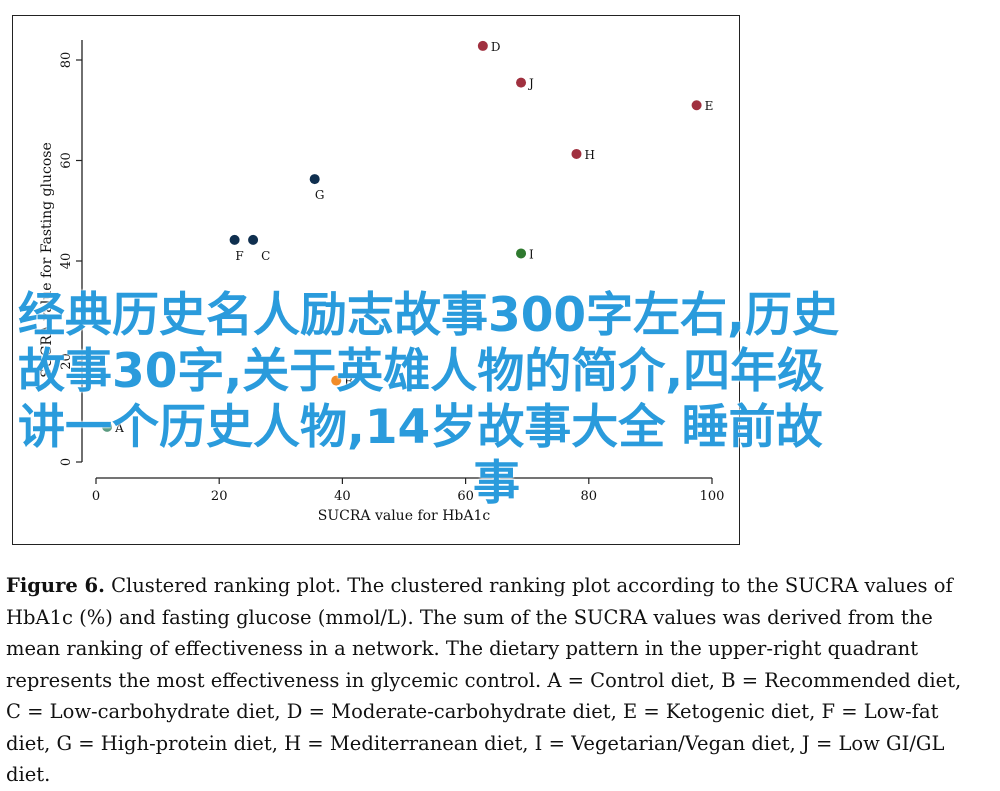 Image resolution: width=1000 pixels, height=791 pixels. What do you see at coordinates (348, 382) in the screenshot?
I see `point-label-b: B` at bounding box center [348, 382].